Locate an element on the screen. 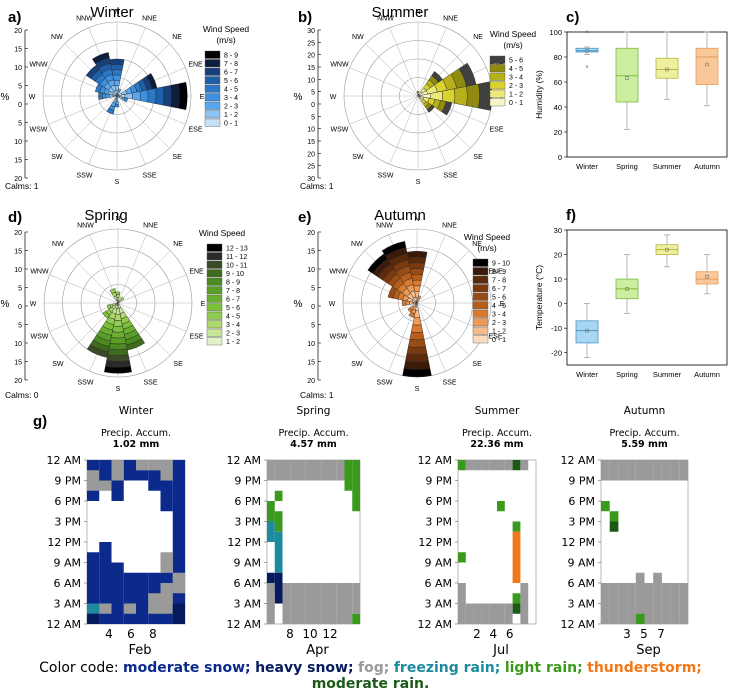 The height and width of the screenshot is (692, 741). r-tick-label: 25 is located at coordinates (311, 167).